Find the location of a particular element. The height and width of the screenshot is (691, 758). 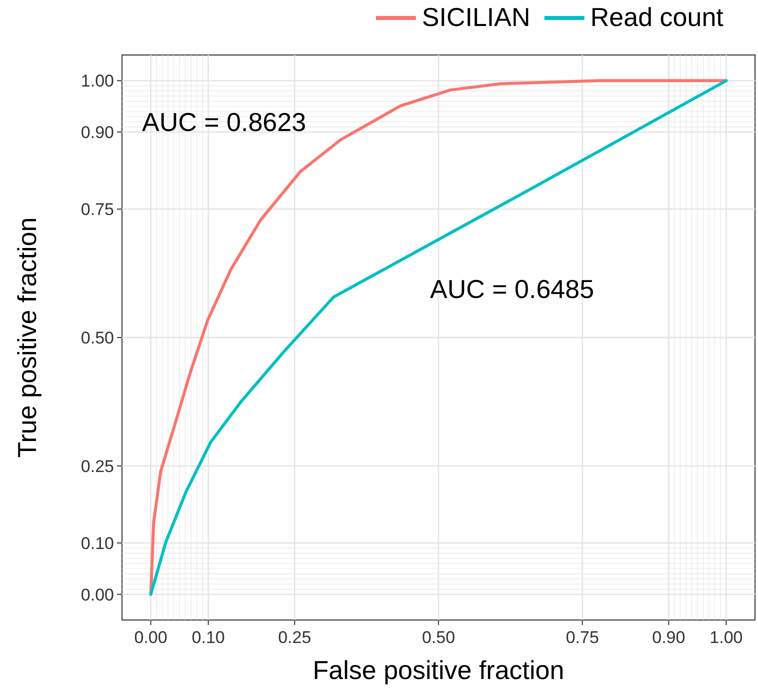

x-tick-label: 0.50 is located at coordinates (439, 637).